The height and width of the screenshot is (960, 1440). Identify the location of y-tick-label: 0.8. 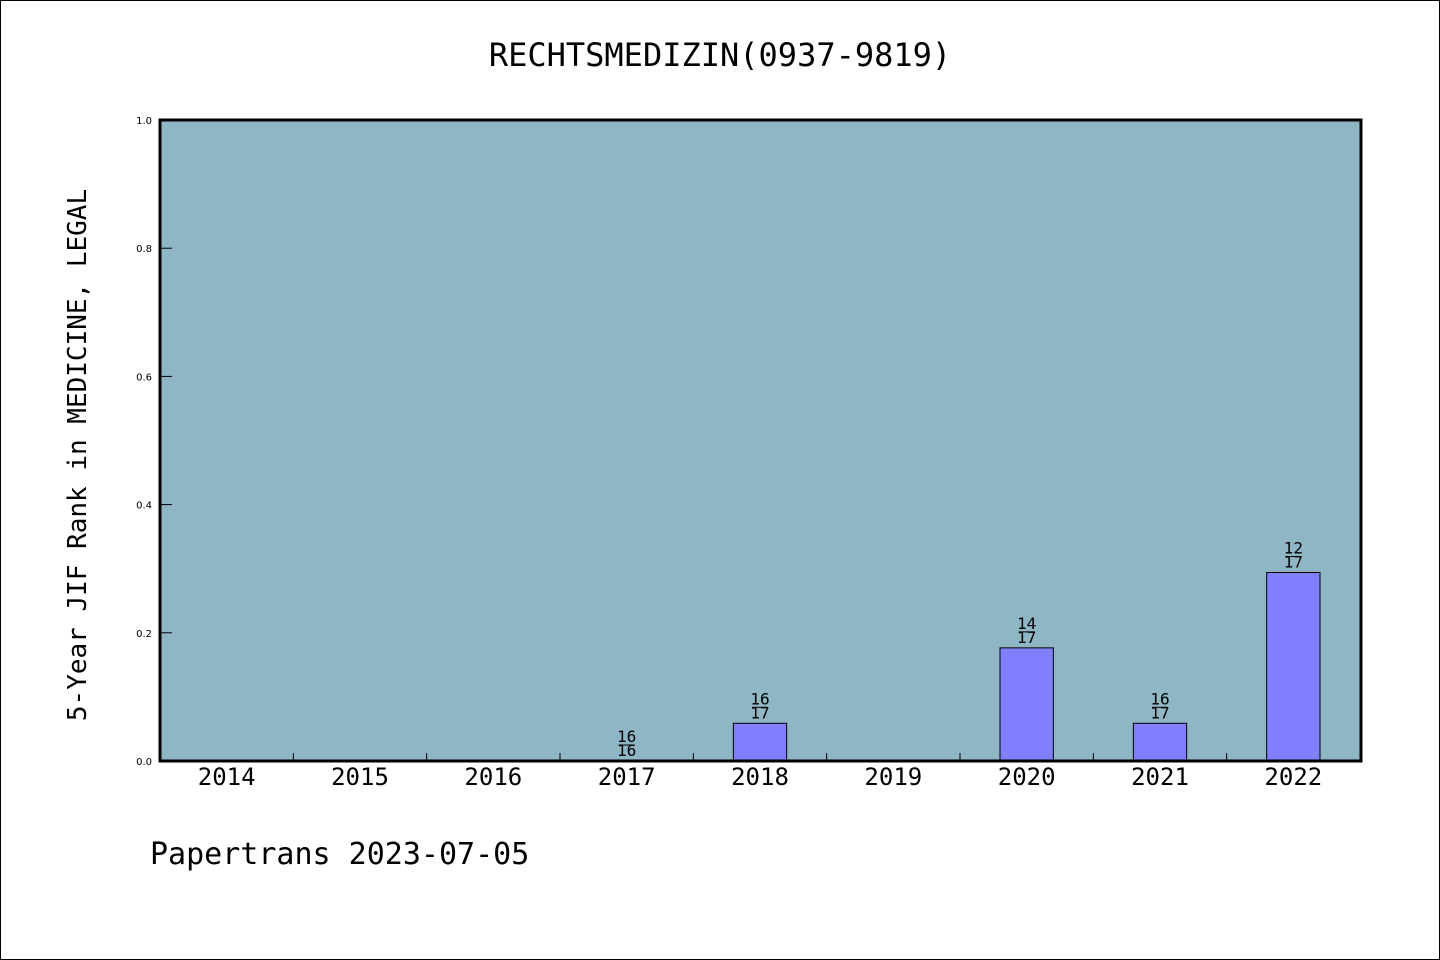
(144, 249).